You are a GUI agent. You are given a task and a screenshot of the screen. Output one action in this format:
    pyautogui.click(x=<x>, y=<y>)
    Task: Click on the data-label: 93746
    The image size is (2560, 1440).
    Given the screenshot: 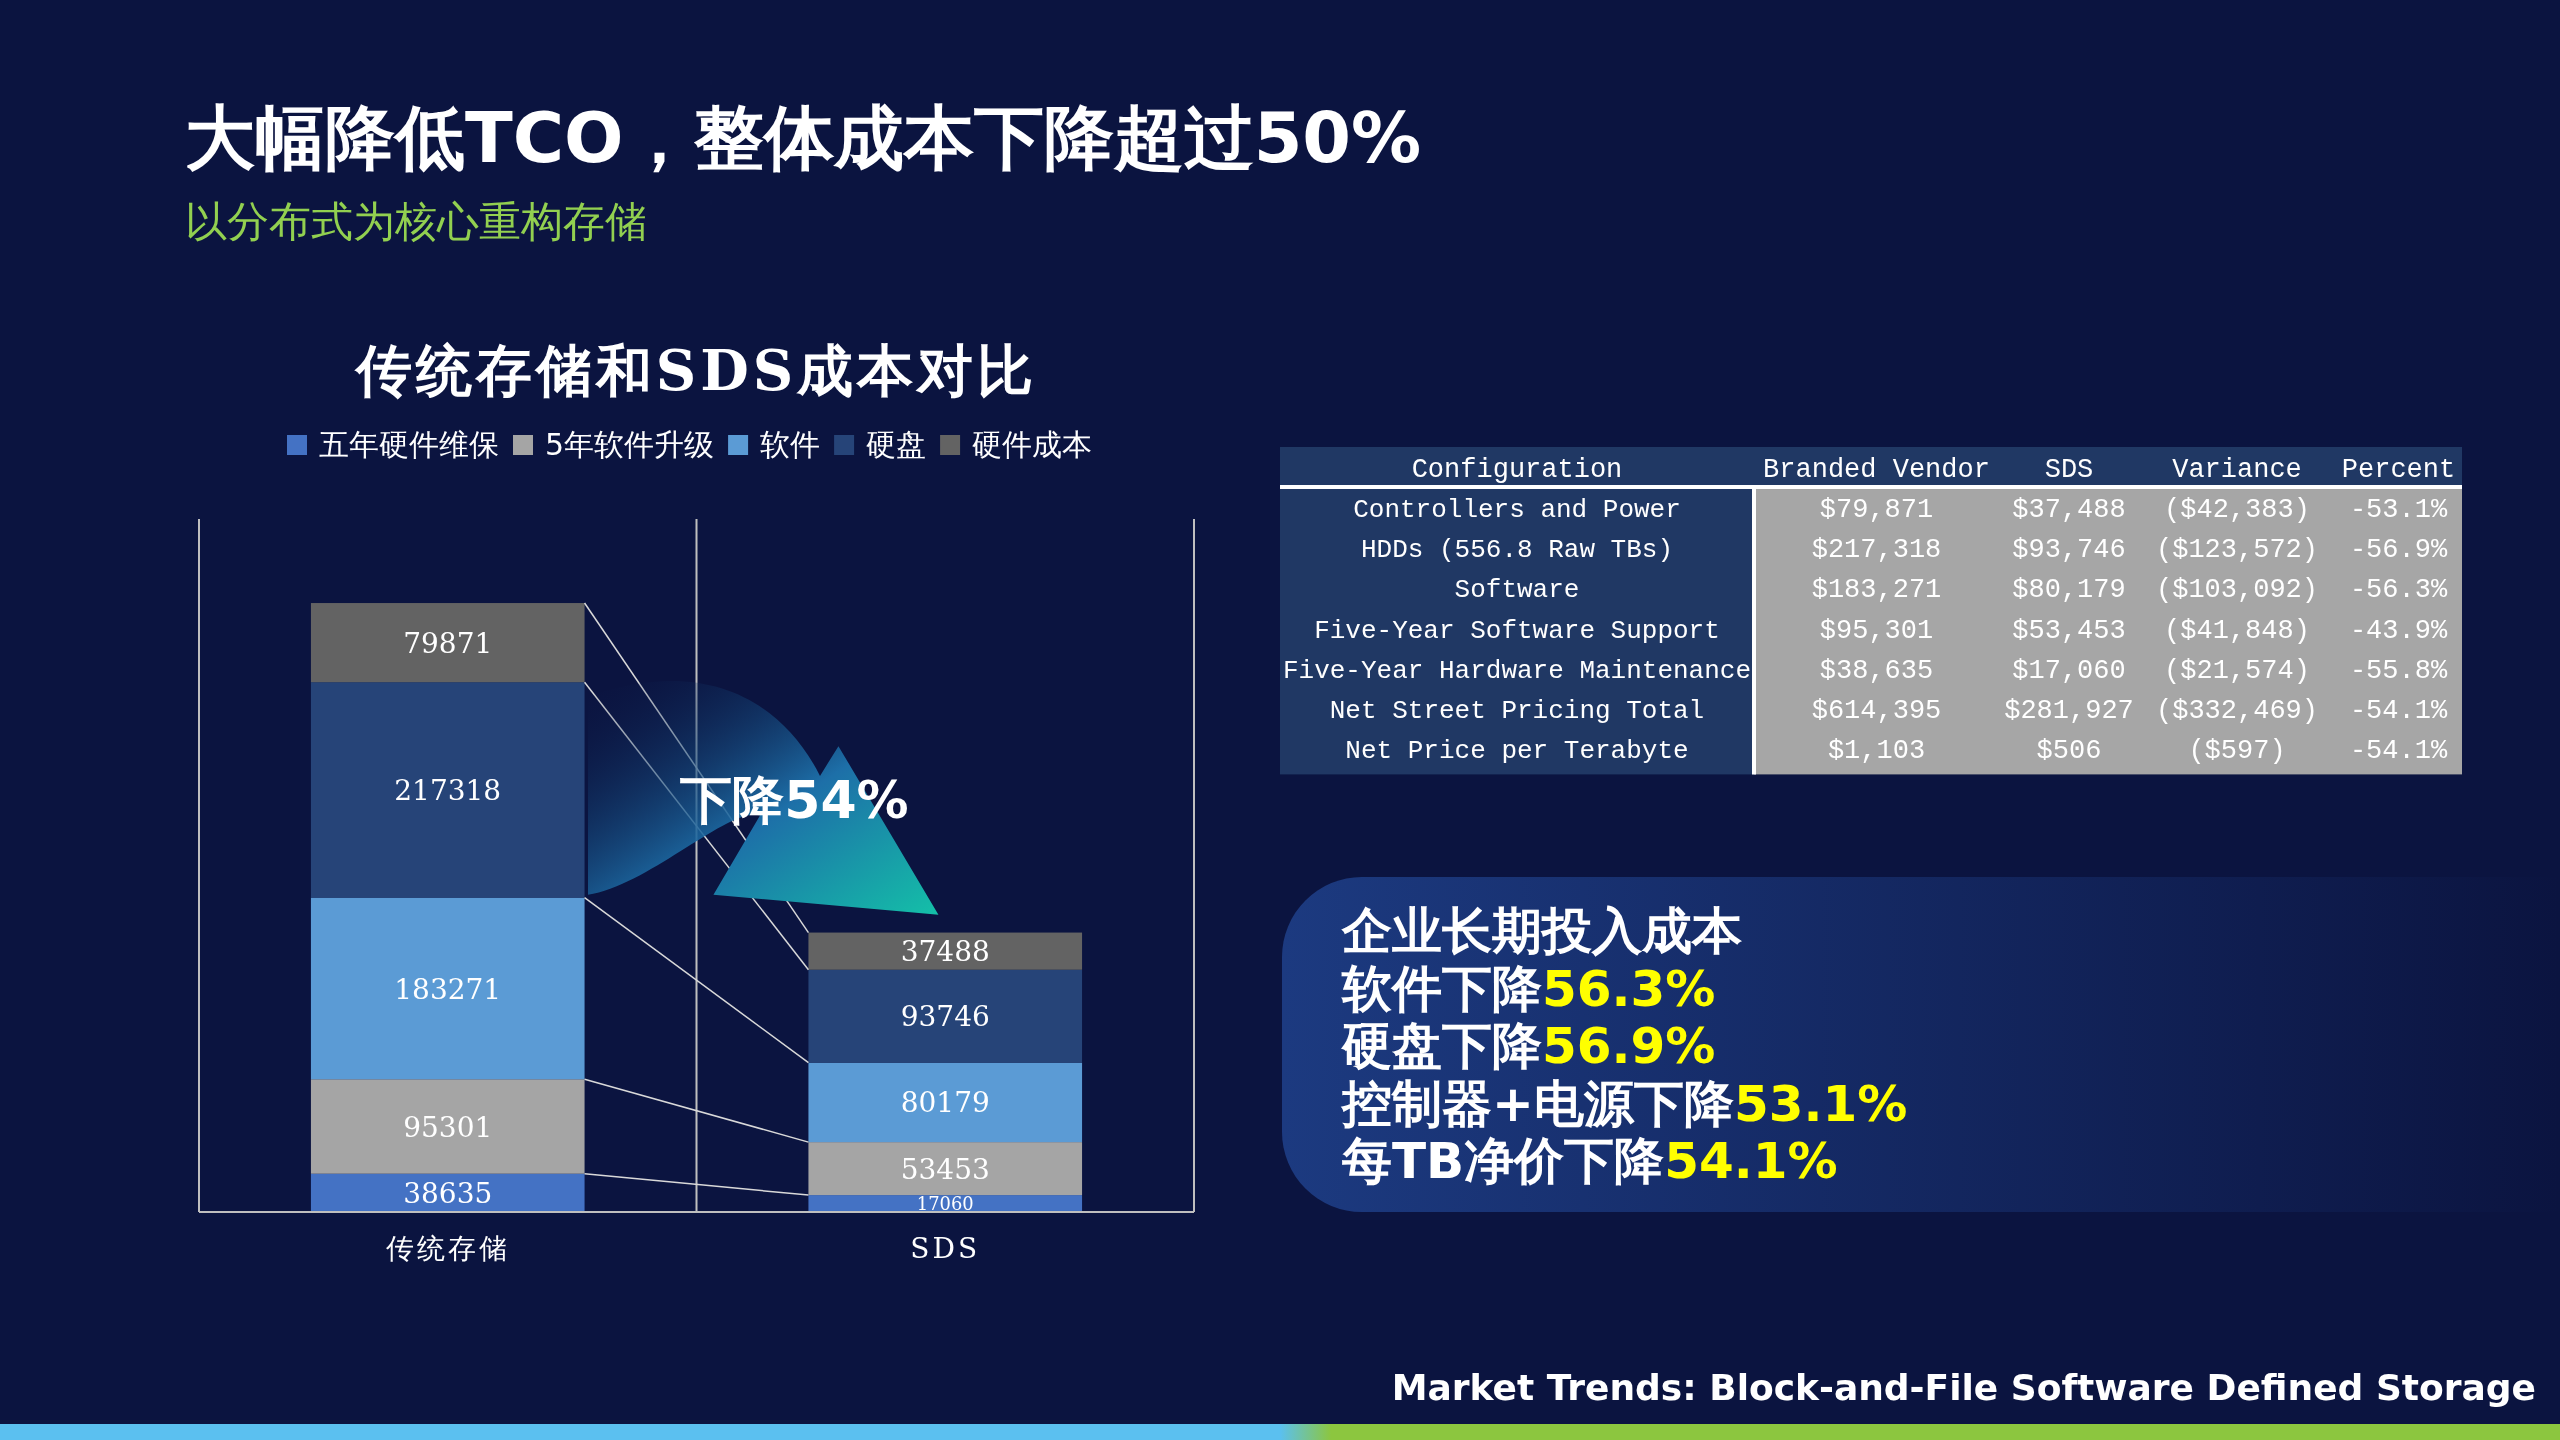 What is the action you would take?
    pyautogui.click(x=945, y=1017)
    